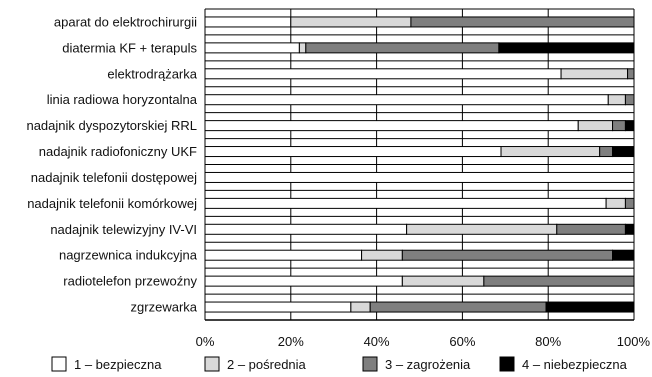  What do you see at coordinates (123, 229) in the screenshot?
I see `category-label: nadajnik telewizyjny IV-VI` at bounding box center [123, 229].